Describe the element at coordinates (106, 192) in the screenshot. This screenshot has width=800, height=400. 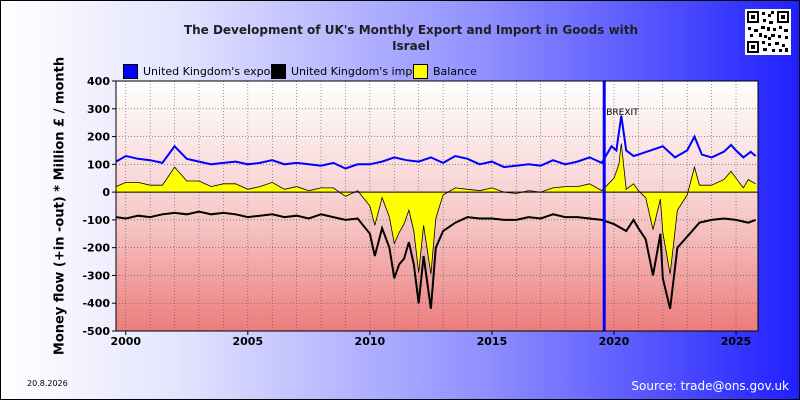
I see `y-tick-label: 0` at that location.